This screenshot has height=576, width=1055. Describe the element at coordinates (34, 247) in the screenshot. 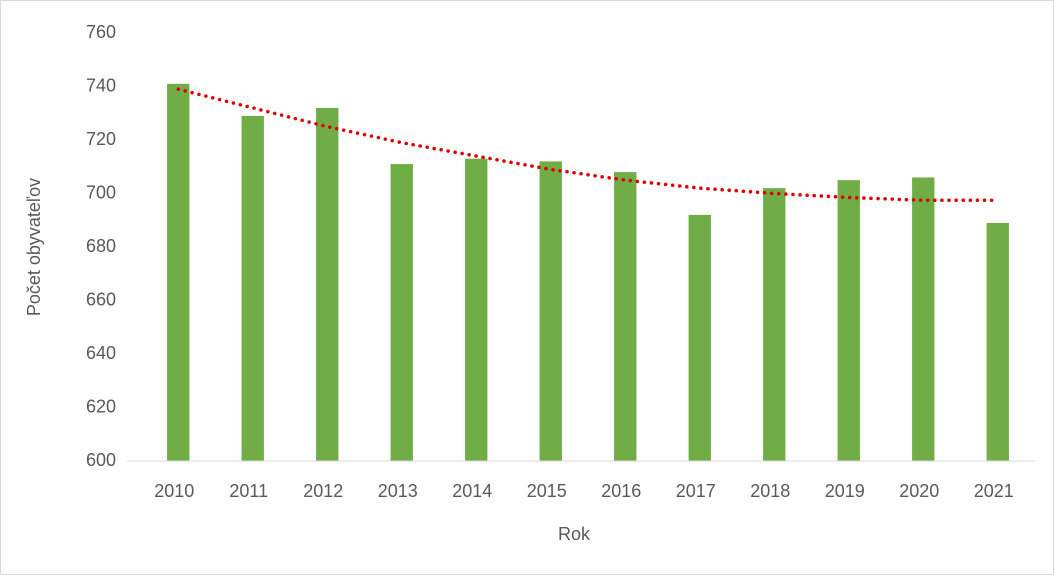

I see `y-axis-label: Počet obyvateľov` at that location.